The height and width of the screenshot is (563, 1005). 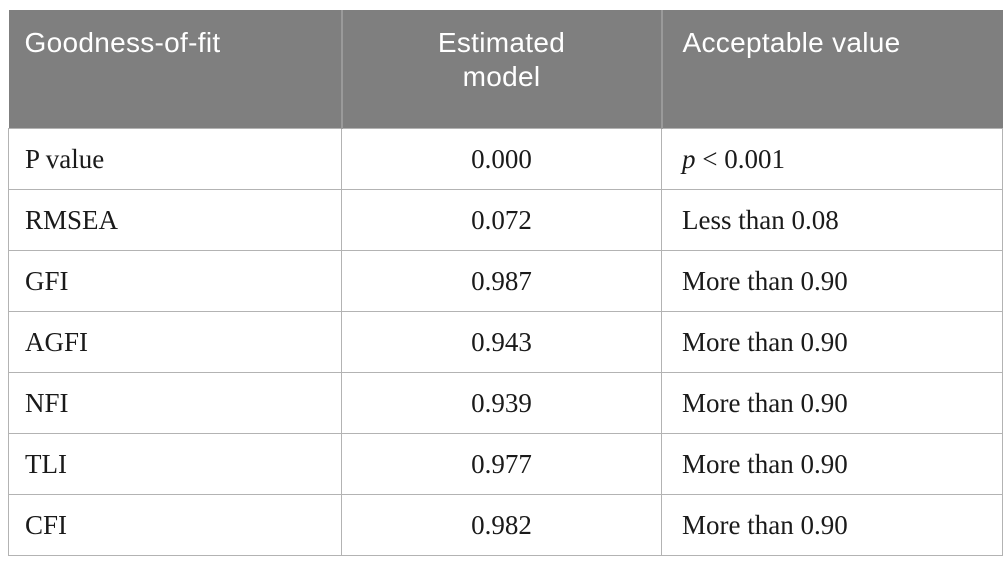 I want to click on estimated-cell: 0.000, so click(x=501, y=159).